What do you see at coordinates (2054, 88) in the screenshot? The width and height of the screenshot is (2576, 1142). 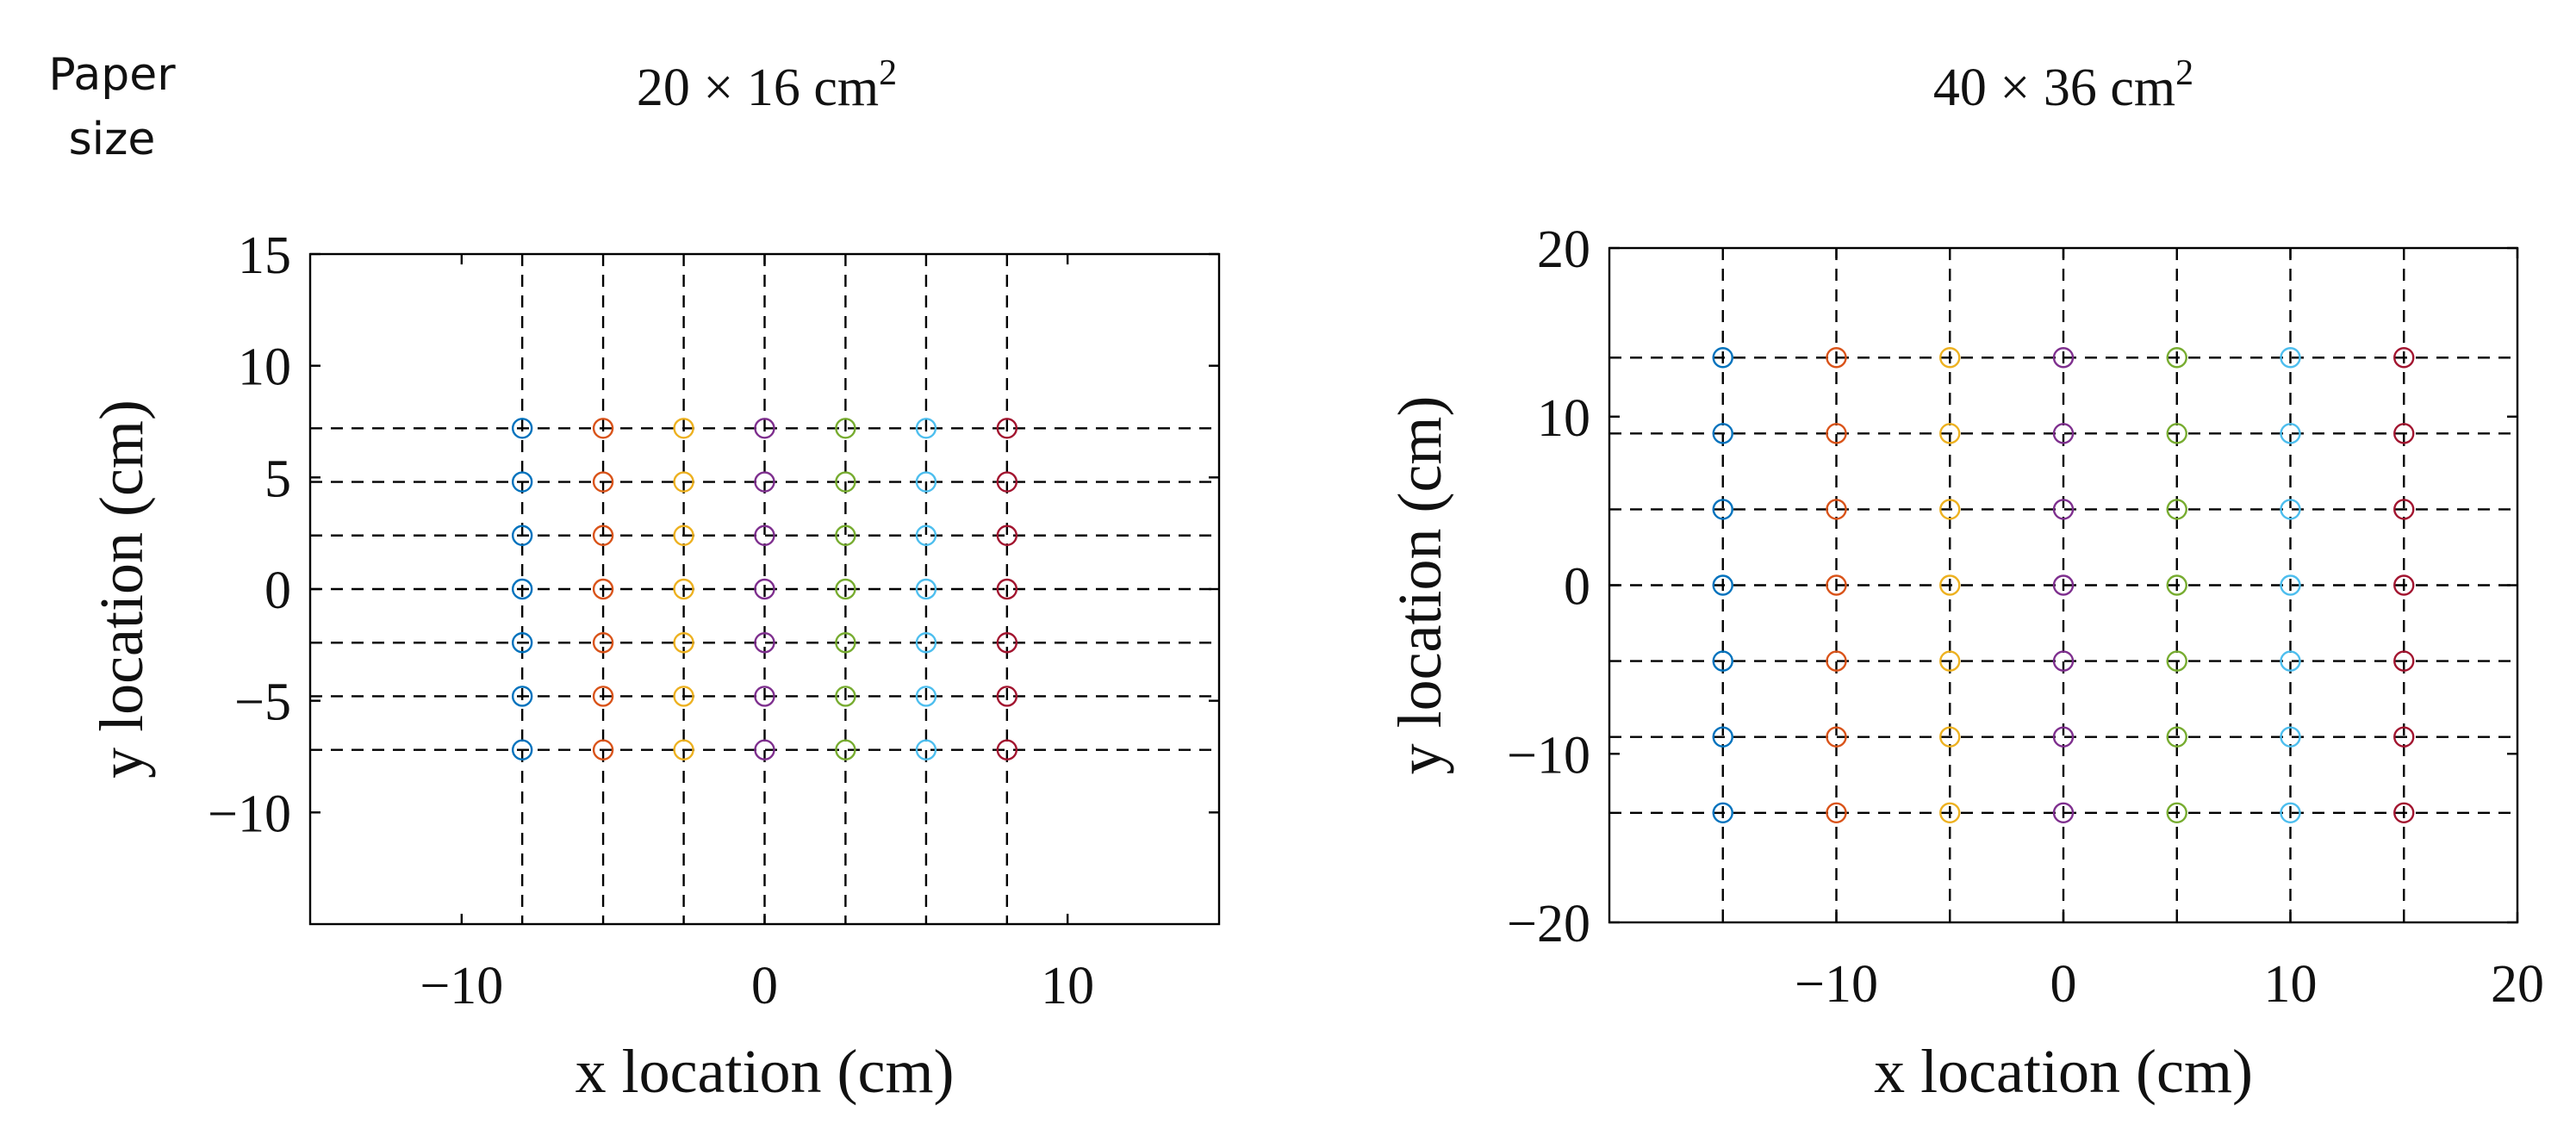 I see `chart-title-base: 40 × 36 cm` at bounding box center [2054, 88].